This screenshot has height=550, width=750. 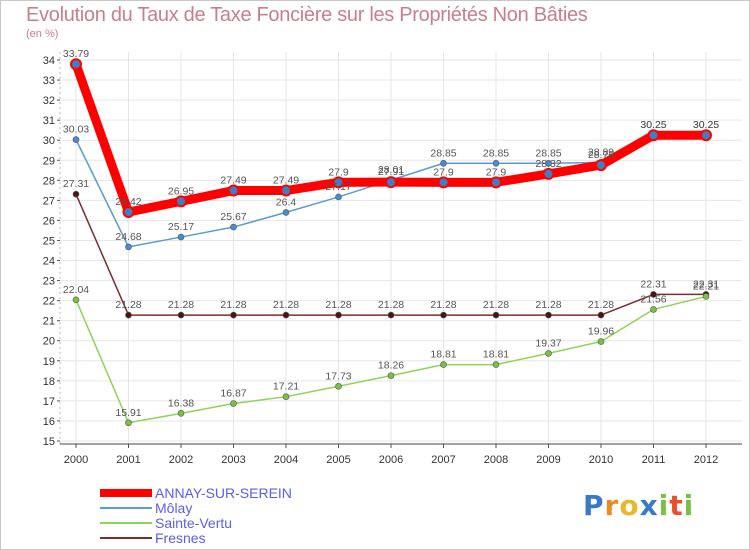 I want to click on data-label: 15.91, so click(x=128, y=413).